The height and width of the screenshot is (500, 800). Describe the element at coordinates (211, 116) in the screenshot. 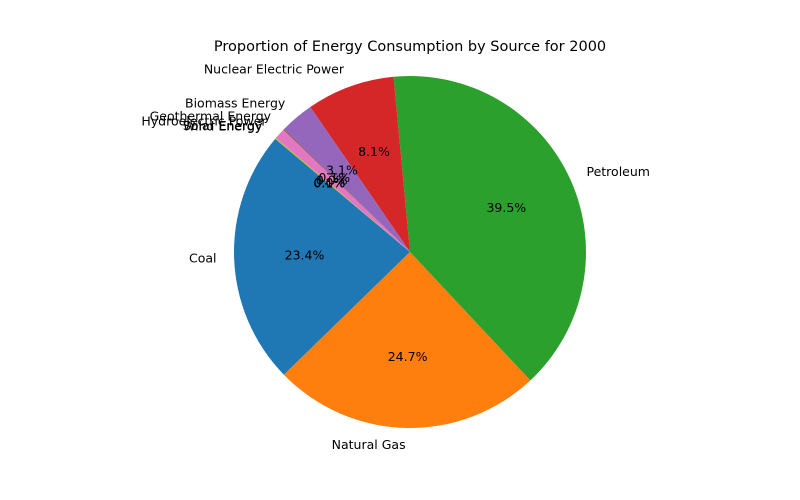

I see `label-geothermal-energy: Geothermal Energy` at that location.